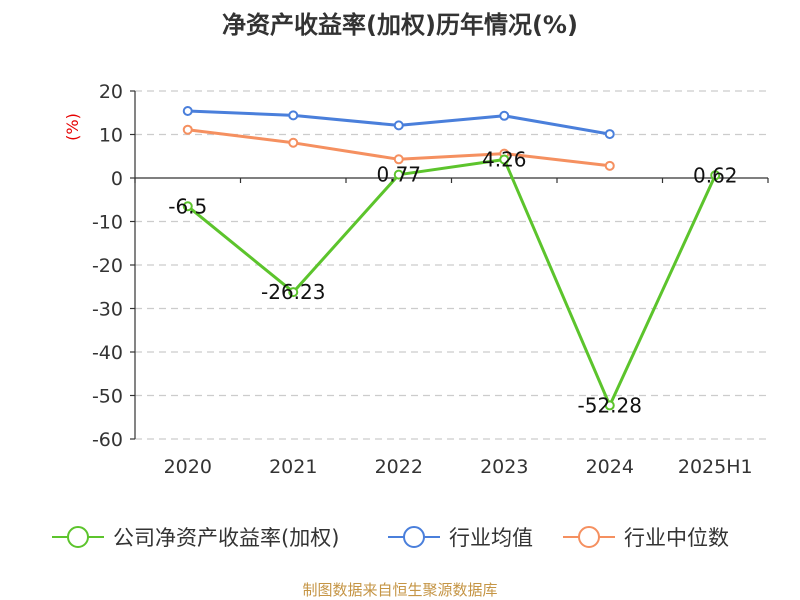  Describe the element at coordinates (676, 538) in the screenshot. I see `legend-label: 行业中位数` at that location.